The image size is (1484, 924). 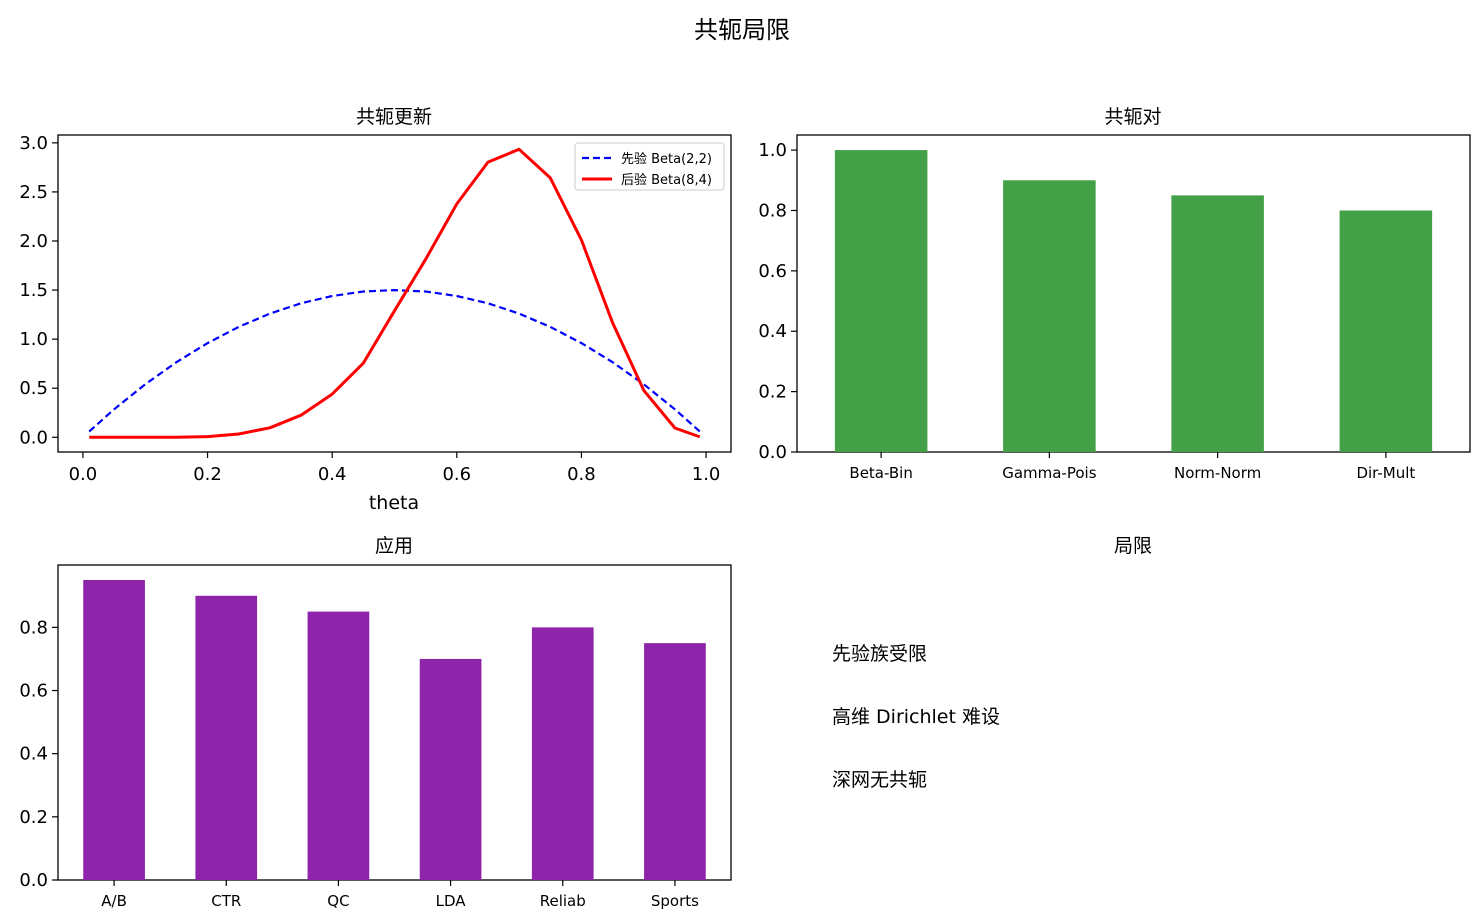 What do you see at coordinates (1132, 117) in the screenshot?
I see `bar-chart-1-title: 共轭对` at bounding box center [1132, 117].